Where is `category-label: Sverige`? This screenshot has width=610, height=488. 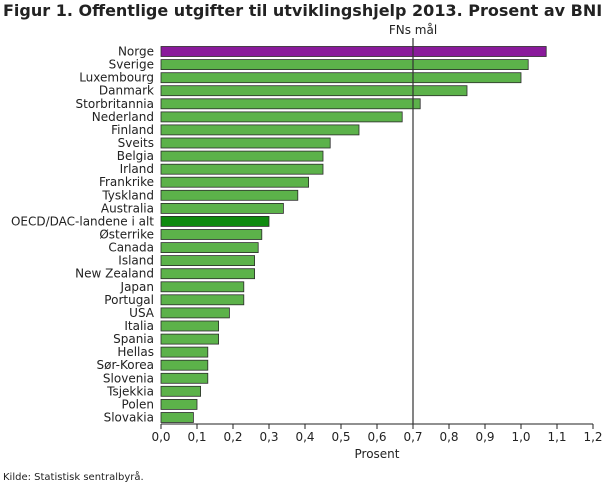
category-label: Sverige is located at coordinates (131, 65).